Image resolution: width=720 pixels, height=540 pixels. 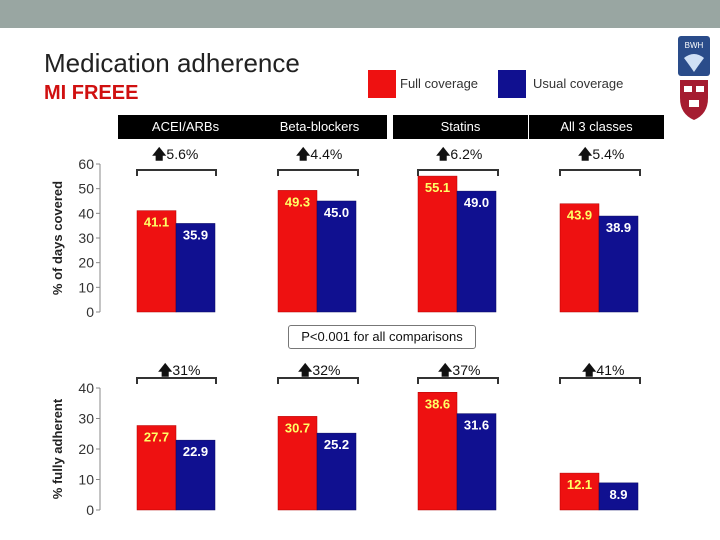 What do you see at coordinates (439, 83) in the screenshot?
I see `legend-label-full: Full coverage` at bounding box center [439, 83].